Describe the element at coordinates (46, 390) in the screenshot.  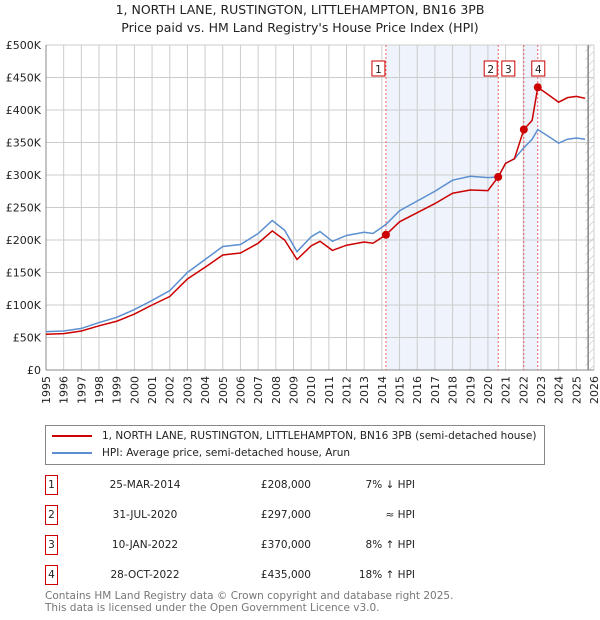
I see `x-tick-label: 1995` at that location.